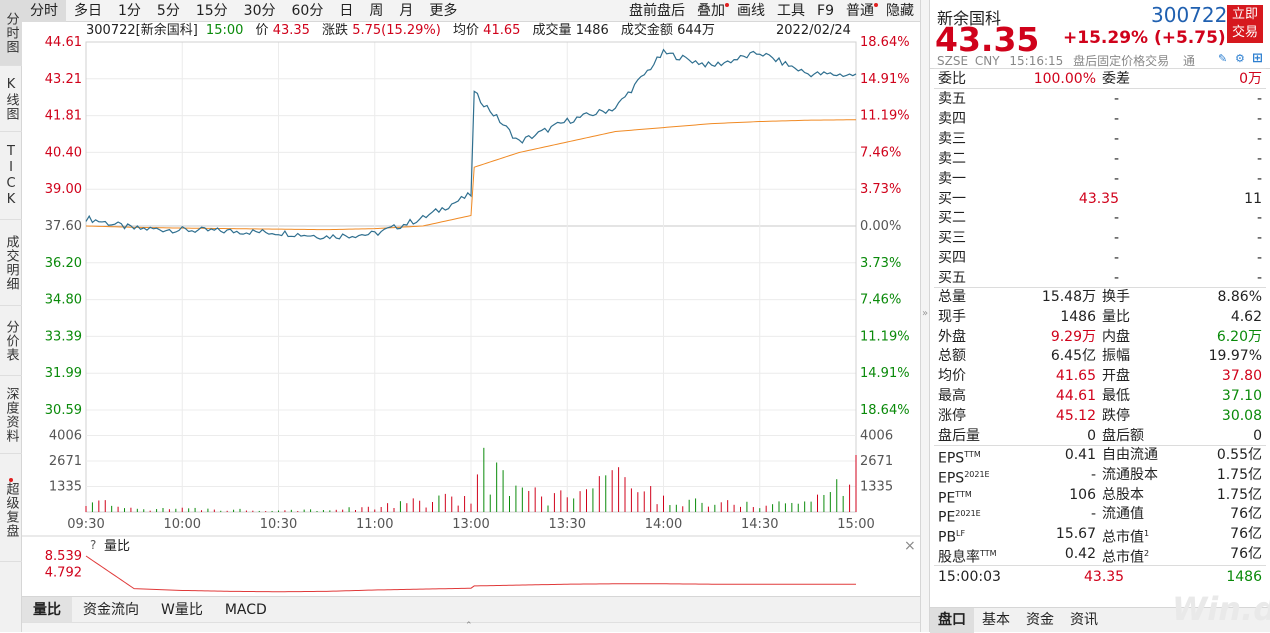 This screenshot has width=1270, height=633. Describe the element at coordinates (825, 10) in the screenshot. I see `tool-tab: F9` at that location.